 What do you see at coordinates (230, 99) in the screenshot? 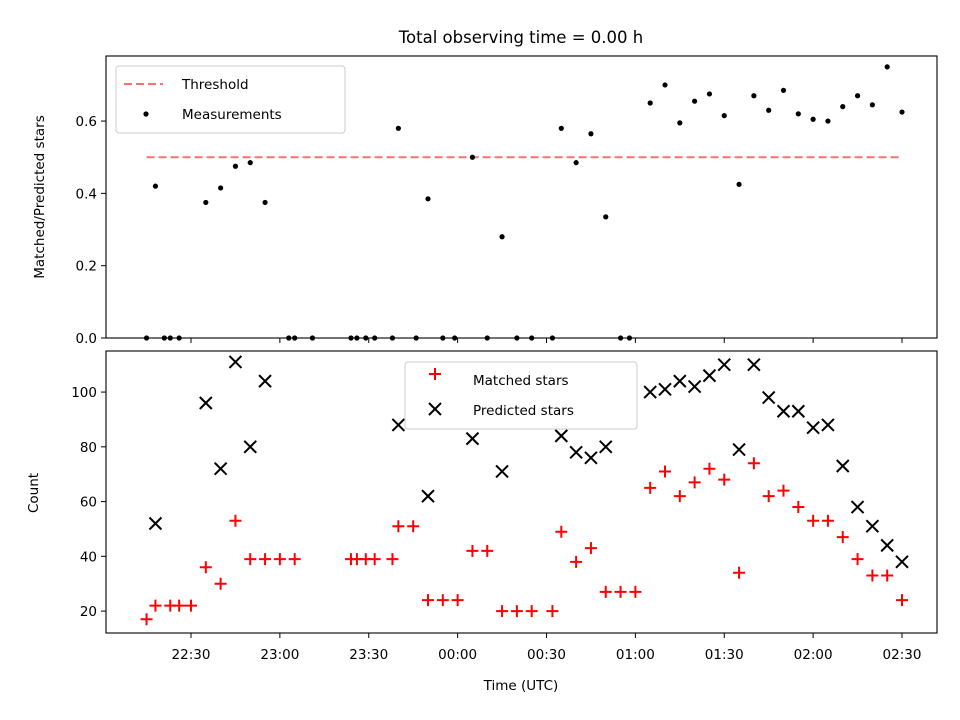
I see `top-legend: Threshold Measurements` at bounding box center [230, 99].